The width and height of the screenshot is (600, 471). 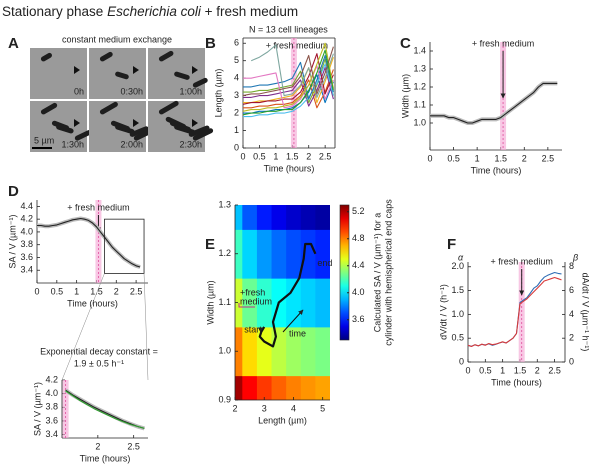 What do you see at coordinates (236, 130) in the screenshot?
I see `y-tick-label: 1` at bounding box center [236, 130].